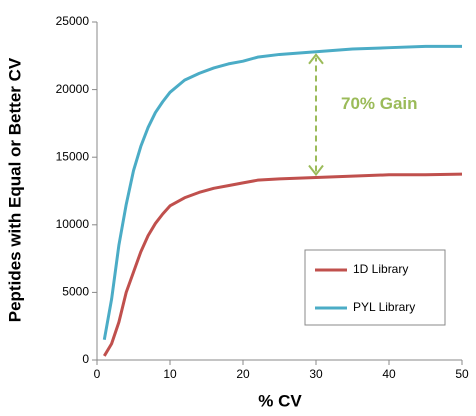  What do you see at coordinates (389, 374) in the screenshot?
I see `x-tick-label: 40` at bounding box center [389, 374].